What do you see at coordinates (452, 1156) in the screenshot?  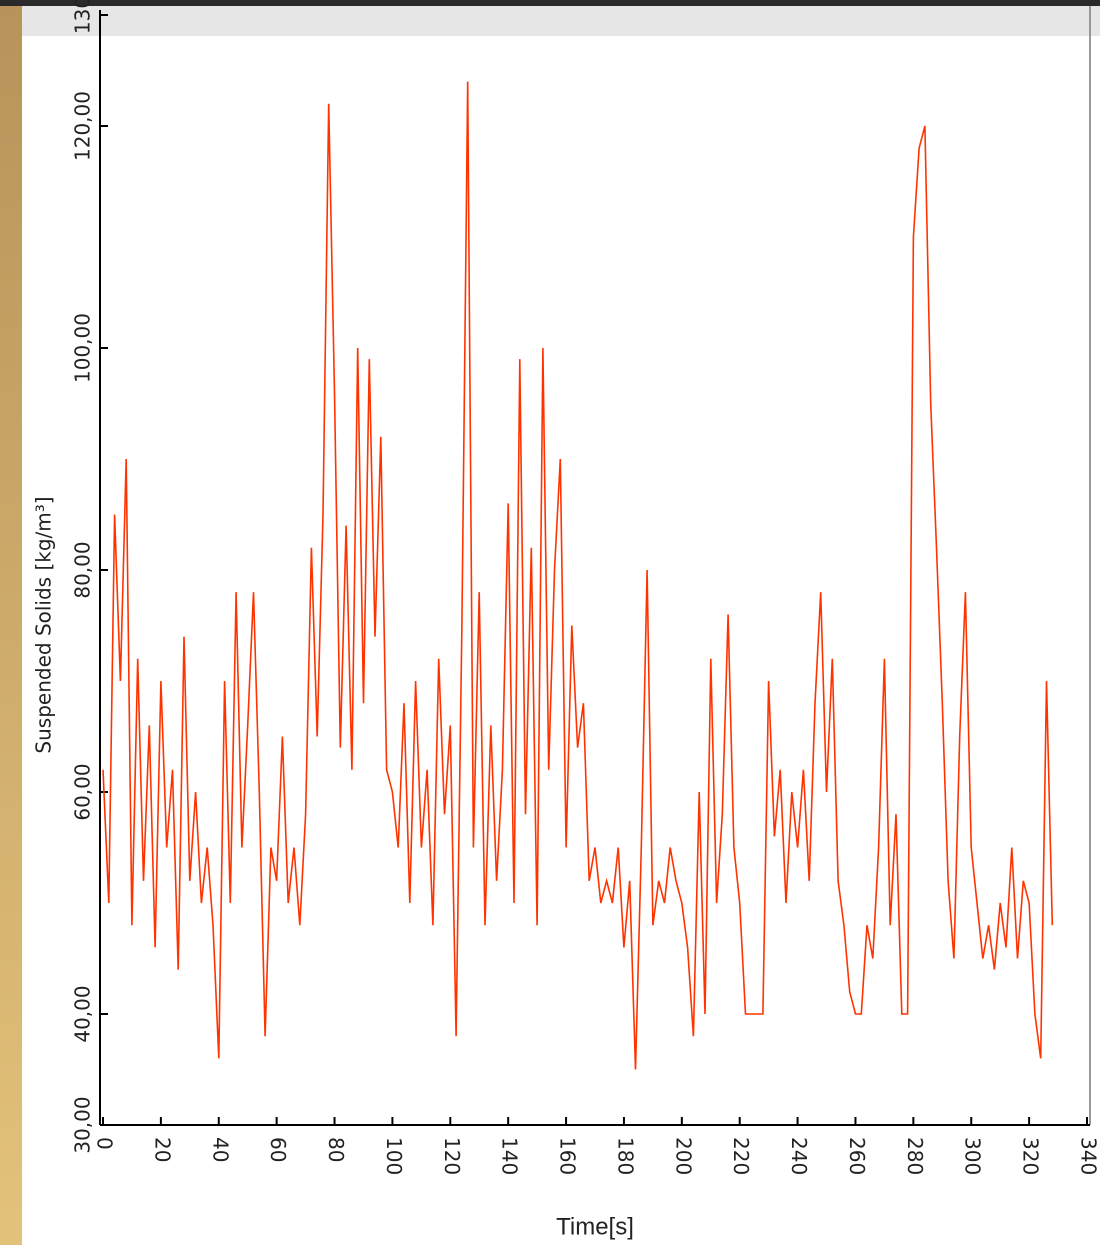 I see `x-tick-label: 120` at bounding box center [452, 1156].